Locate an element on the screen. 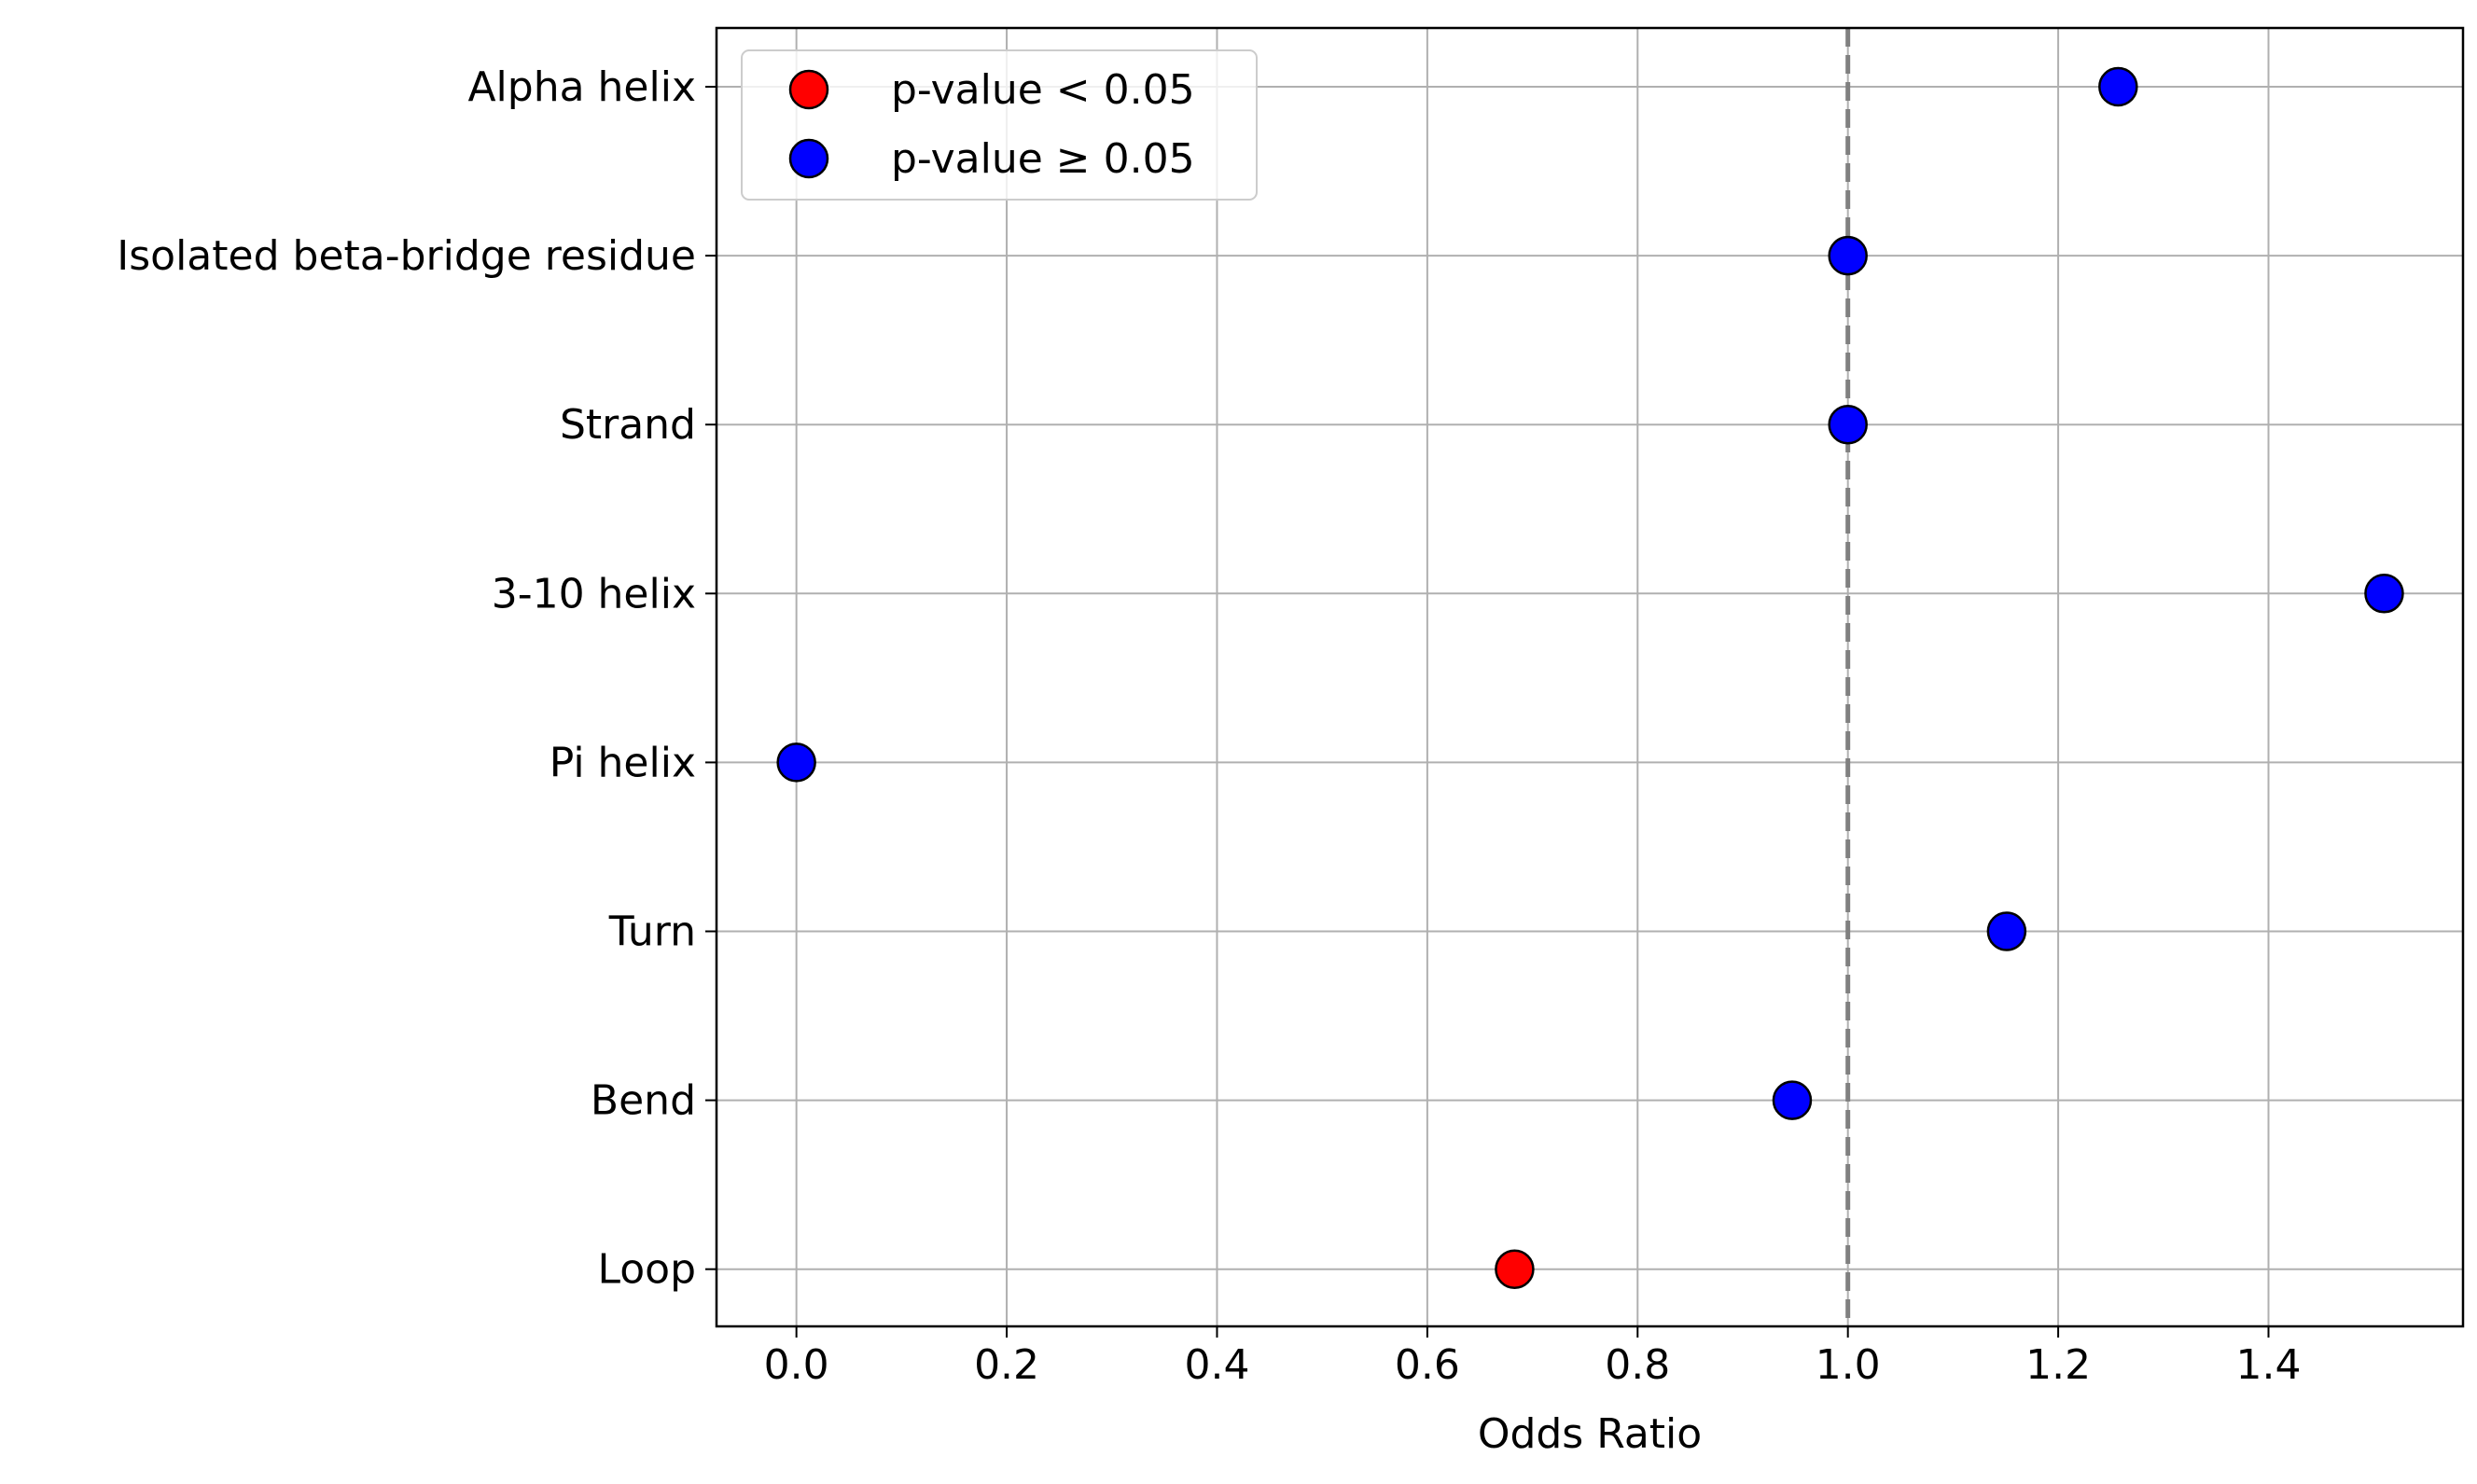 Image resolution: width=2477 pixels, height=1484 pixels. x-tick-label: 0.6 is located at coordinates (1427, 1365).